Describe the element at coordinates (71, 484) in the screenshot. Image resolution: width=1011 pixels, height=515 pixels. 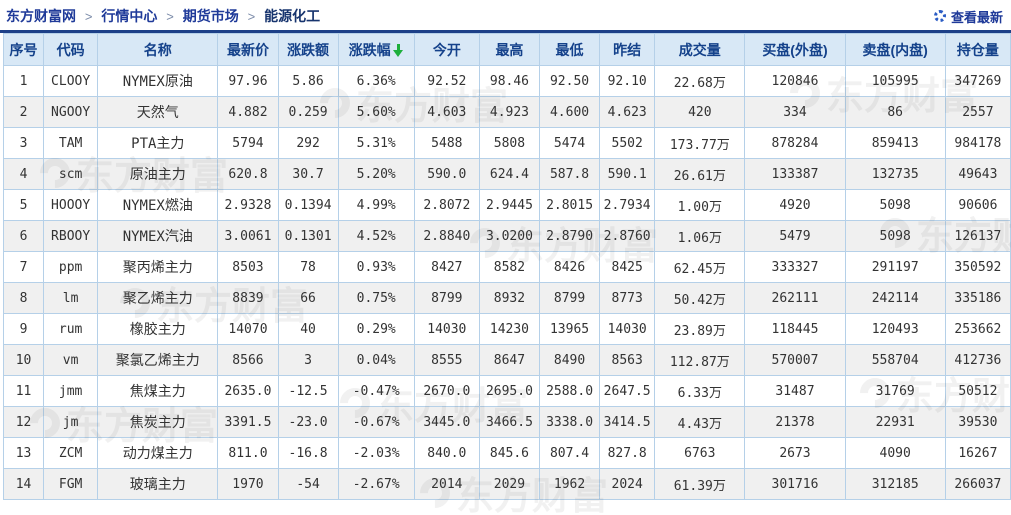
I see `cell-code: FGM` at that location.